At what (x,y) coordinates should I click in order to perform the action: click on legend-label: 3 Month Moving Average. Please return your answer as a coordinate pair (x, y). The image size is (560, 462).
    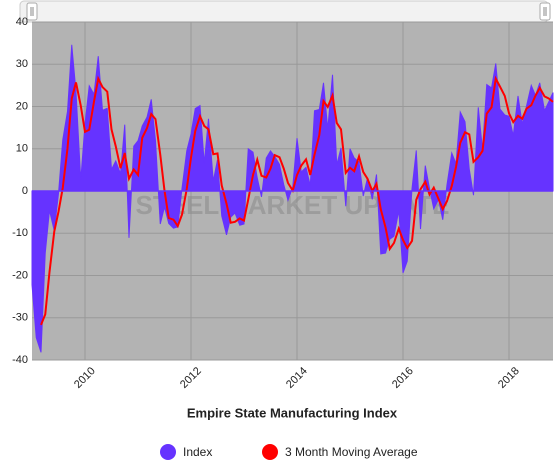
    Looking at the image, I should click on (351, 452).